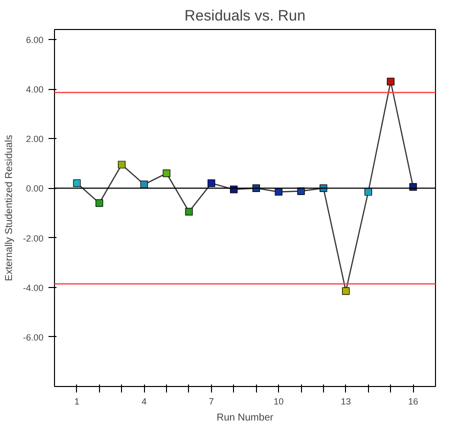  What do you see at coordinates (9, 208) in the screenshot?
I see `y-axis-title: Externally Studentized Residuals` at bounding box center [9, 208].